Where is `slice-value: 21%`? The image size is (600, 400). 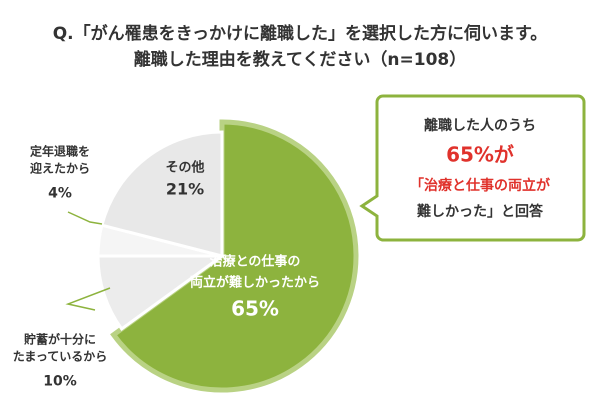 slice-value: 21% is located at coordinates (185, 189).